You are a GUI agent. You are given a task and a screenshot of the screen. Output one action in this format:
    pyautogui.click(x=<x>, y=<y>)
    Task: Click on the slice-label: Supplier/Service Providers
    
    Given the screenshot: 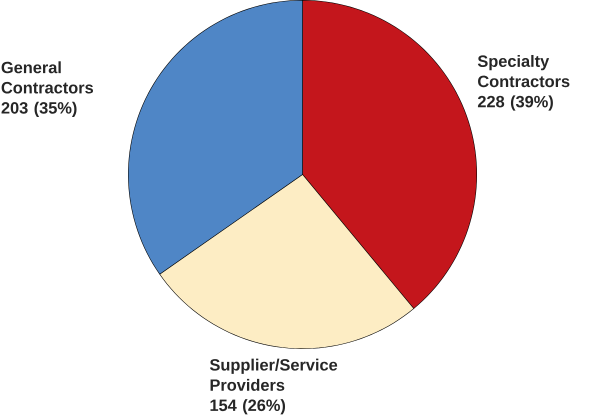 What is the action you would take?
    pyautogui.click(x=274, y=374)
    